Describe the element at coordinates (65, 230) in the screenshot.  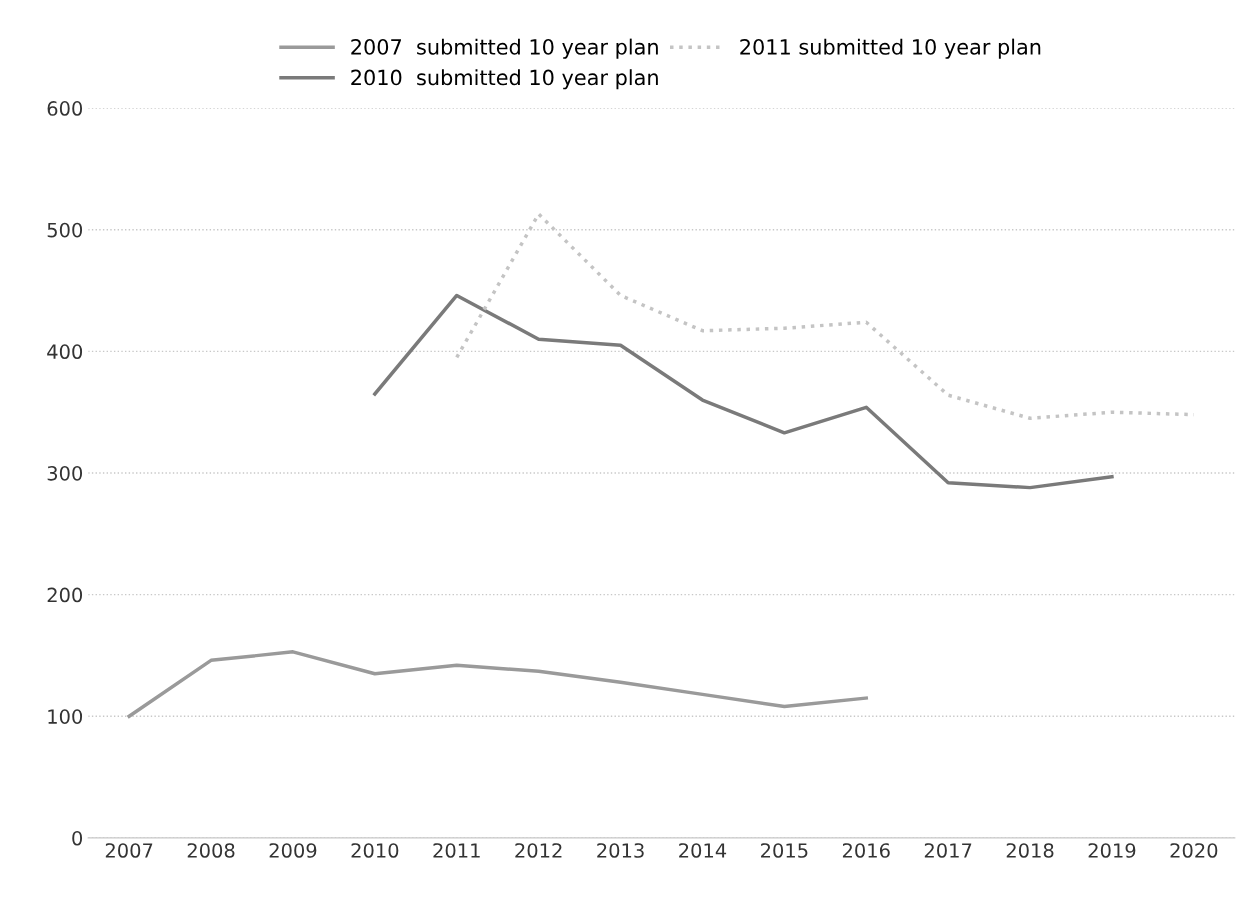
I see `y-tick-label: 500` at that location.